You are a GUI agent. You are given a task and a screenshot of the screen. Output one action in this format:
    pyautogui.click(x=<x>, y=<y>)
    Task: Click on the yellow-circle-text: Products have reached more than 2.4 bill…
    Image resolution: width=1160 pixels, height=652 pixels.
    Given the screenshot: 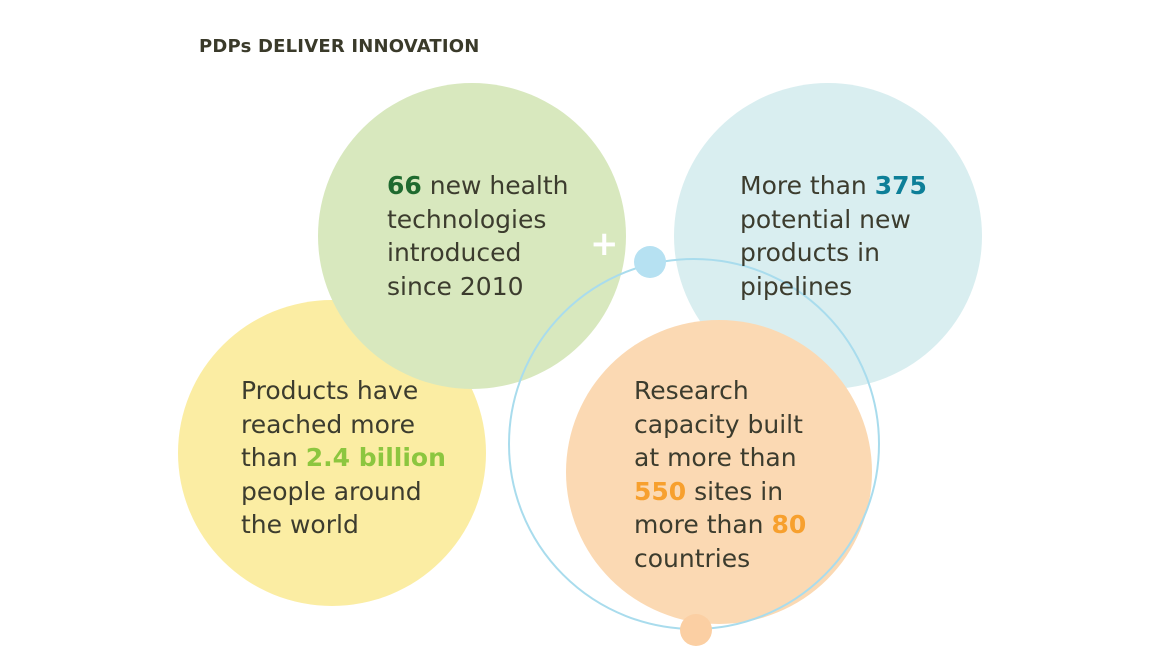 What is the action you would take?
    pyautogui.click(x=343, y=458)
    